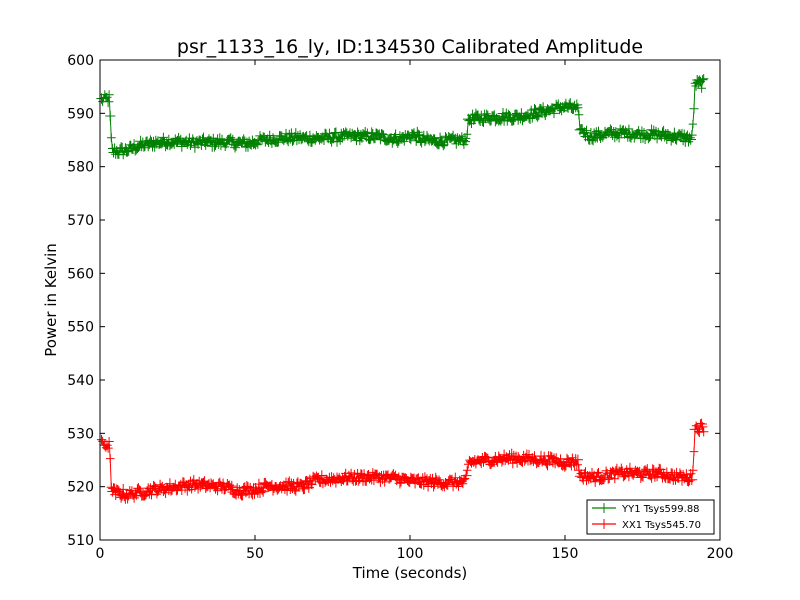  I want to click on legend-box, so click(650, 517).